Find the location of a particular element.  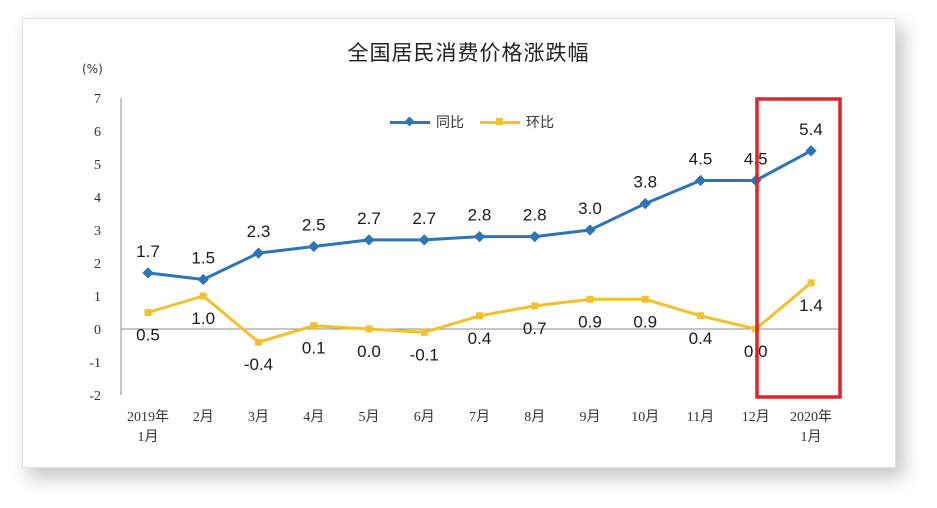

highlight-box is located at coordinates (798, 248).